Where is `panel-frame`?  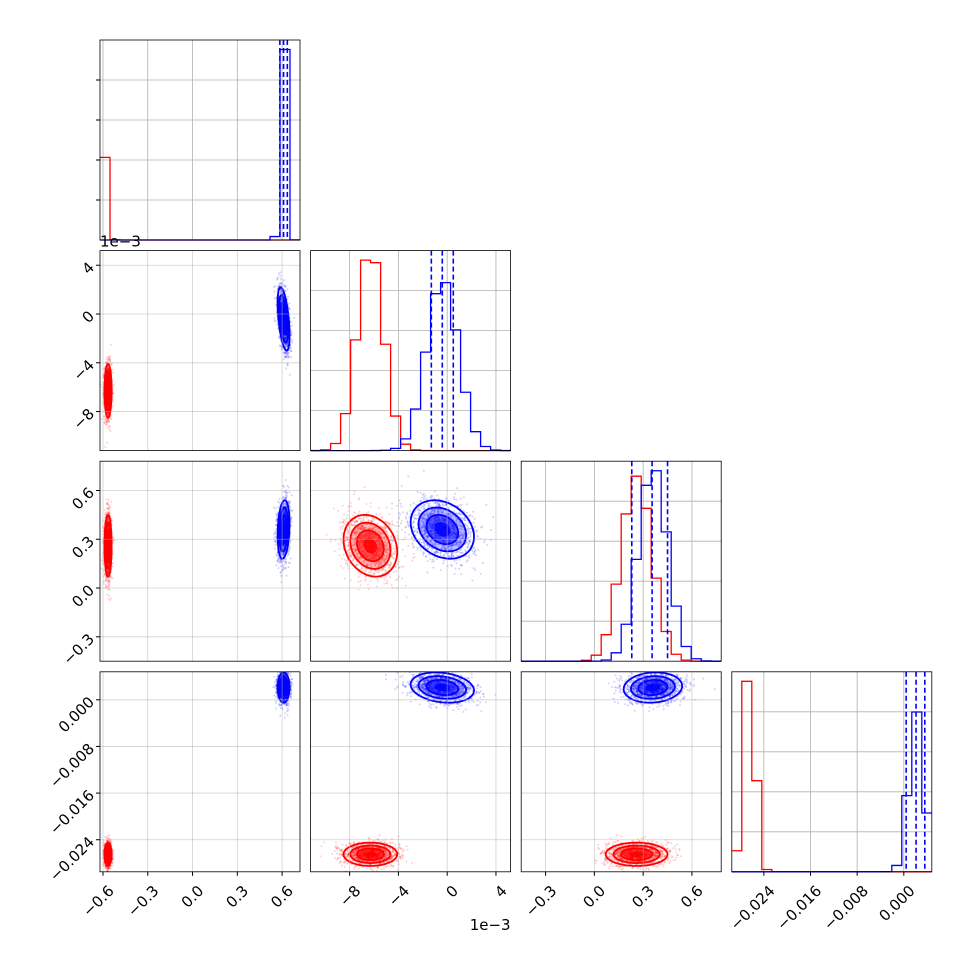
panel-frame is located at coordinates (411, 351).